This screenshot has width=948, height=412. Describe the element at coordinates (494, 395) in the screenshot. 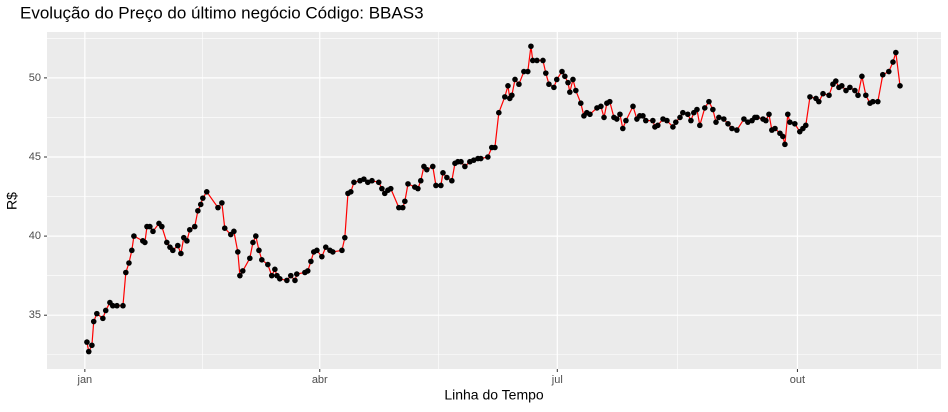

I see `x-axis-label: Linha do Tempo` at that location.